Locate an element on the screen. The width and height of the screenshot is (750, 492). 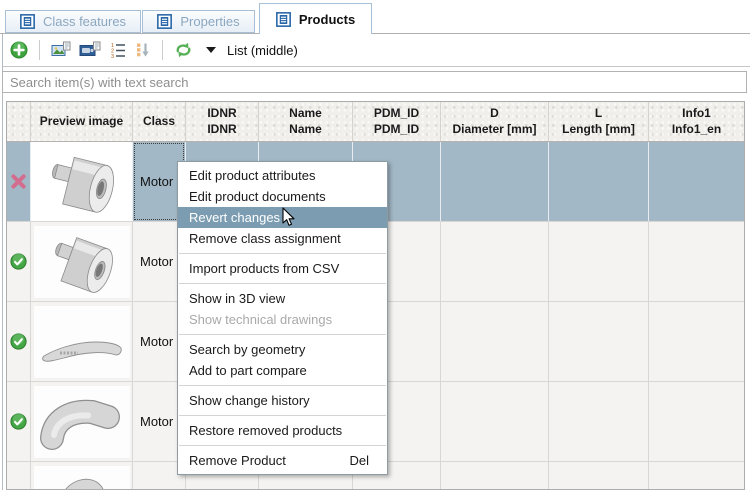
menu-item-label: Show technical drawings is located at coordinates (261, 319).